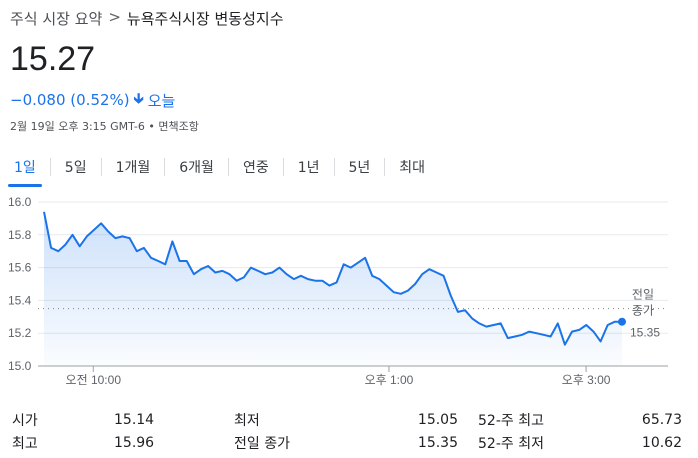 This screenshot has height=458, width=698. I want to click on stat-label: 최고, so click(25, 443).